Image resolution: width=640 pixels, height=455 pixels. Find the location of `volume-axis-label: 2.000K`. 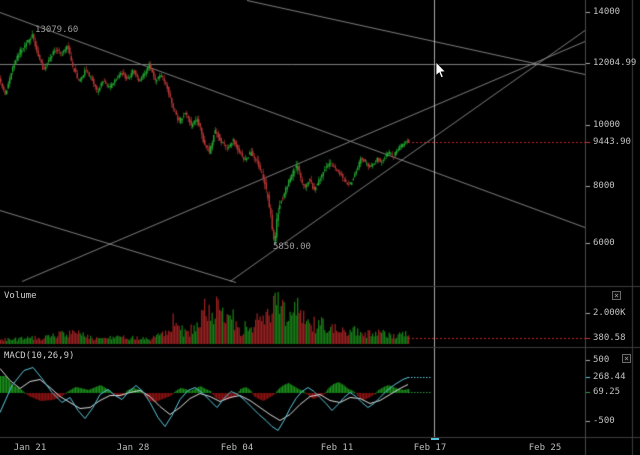

volume-axis-label: 2.000K is located at coordinates (609, 313).